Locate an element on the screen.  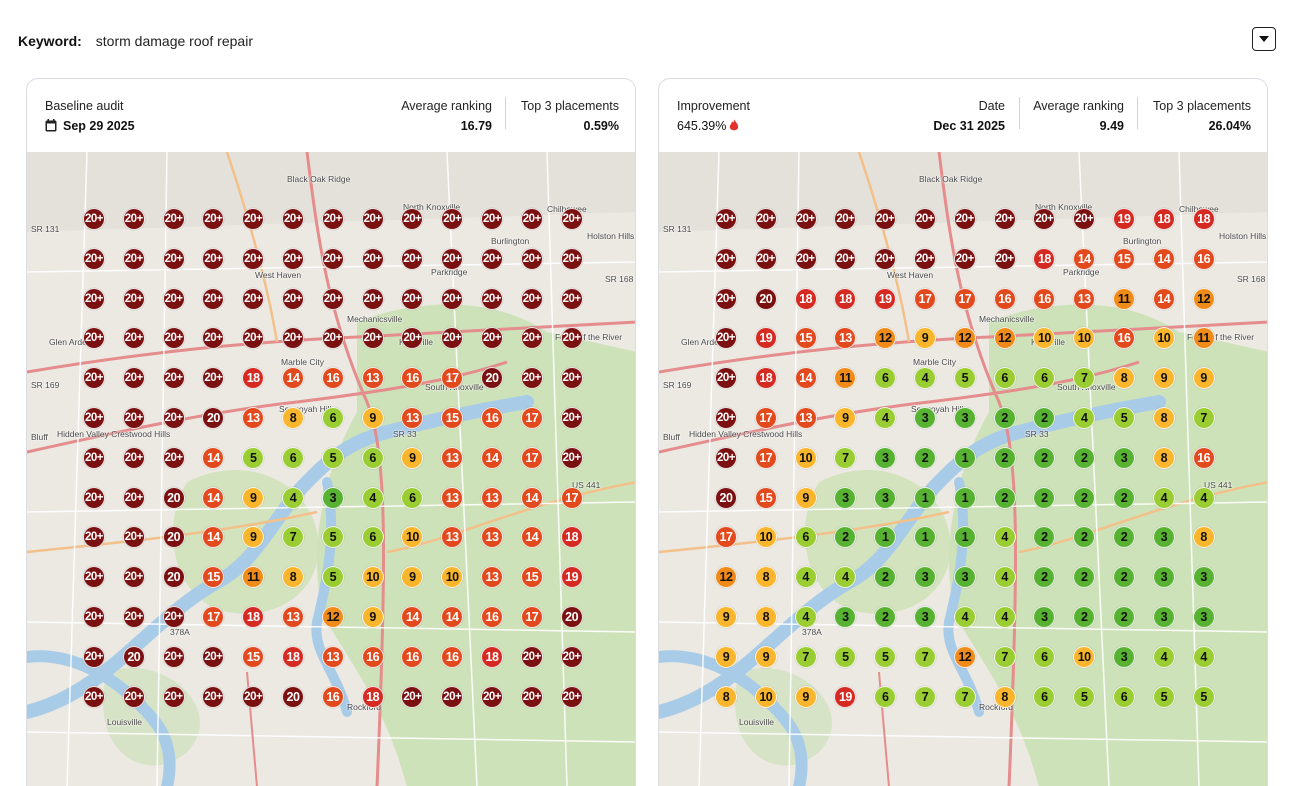
rank-pin: 11 is located at coordinates (1203, 338).